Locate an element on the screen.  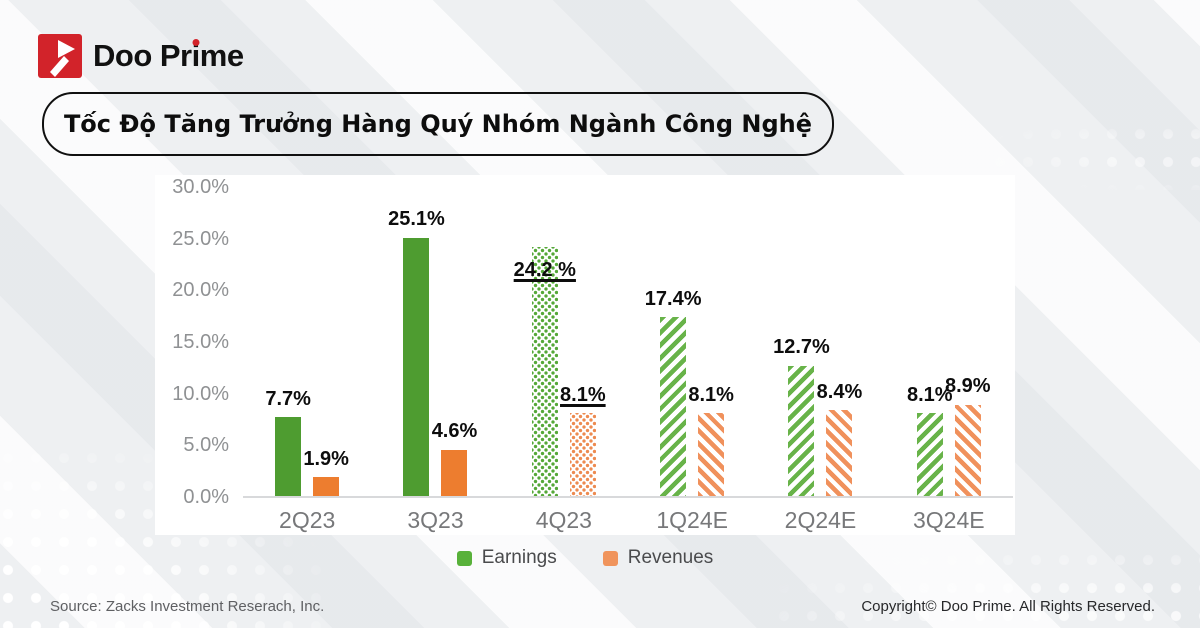
brand-name: Doo Pr i me is located at coordinates (168, 56).